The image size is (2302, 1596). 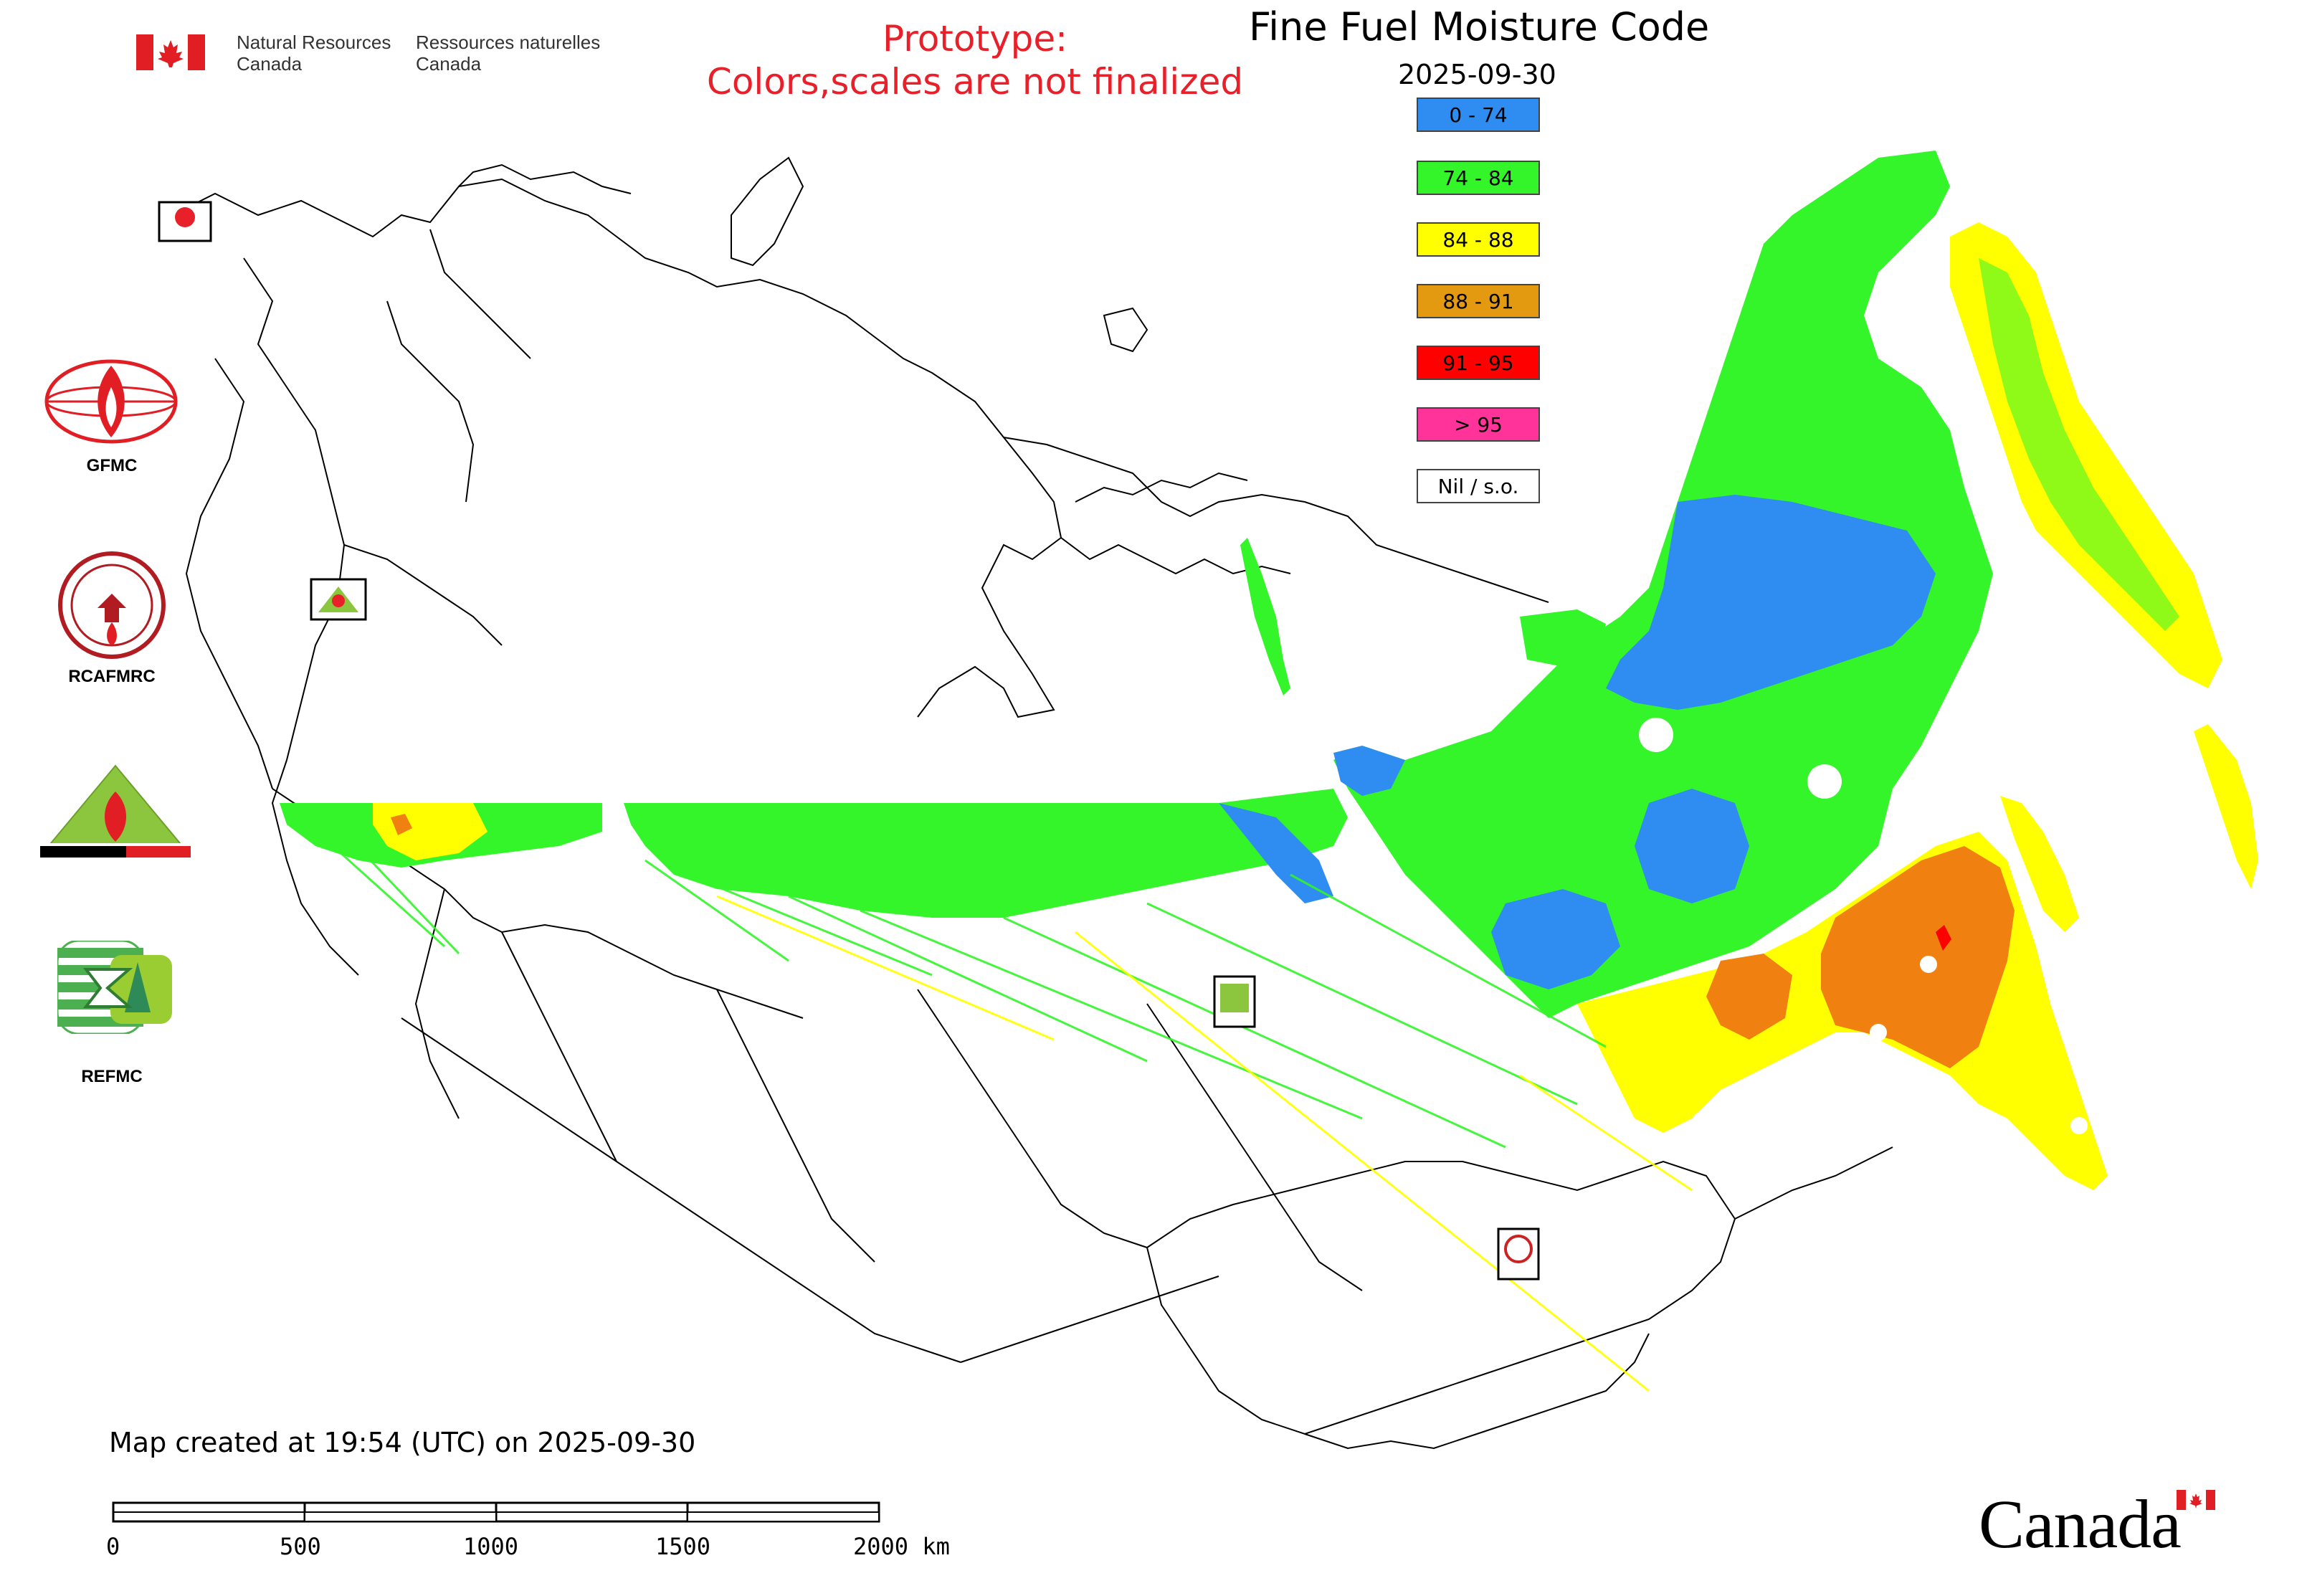 What do you see at coordinates (449, 64) in the screenshot?
I see `dept-fr-line2: Canada` at bounding box center [449, 64].